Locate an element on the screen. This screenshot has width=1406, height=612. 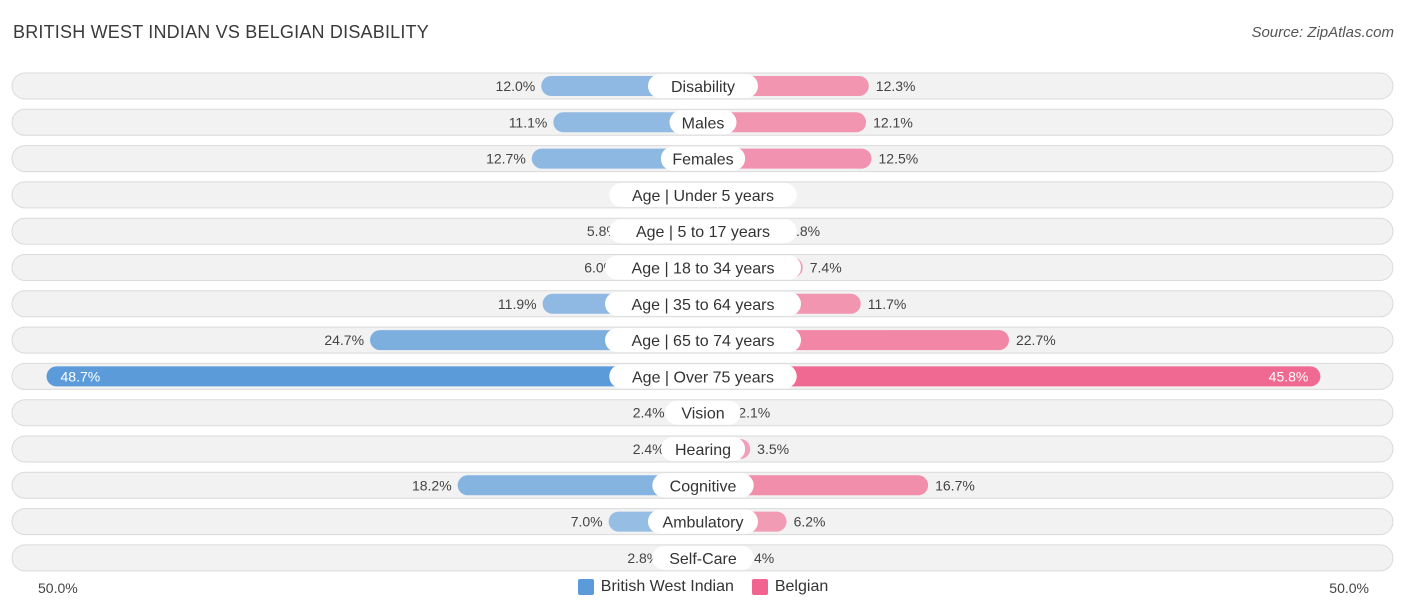
category-label: Age | 65 to 74 years is located at coordinates (703, 341).